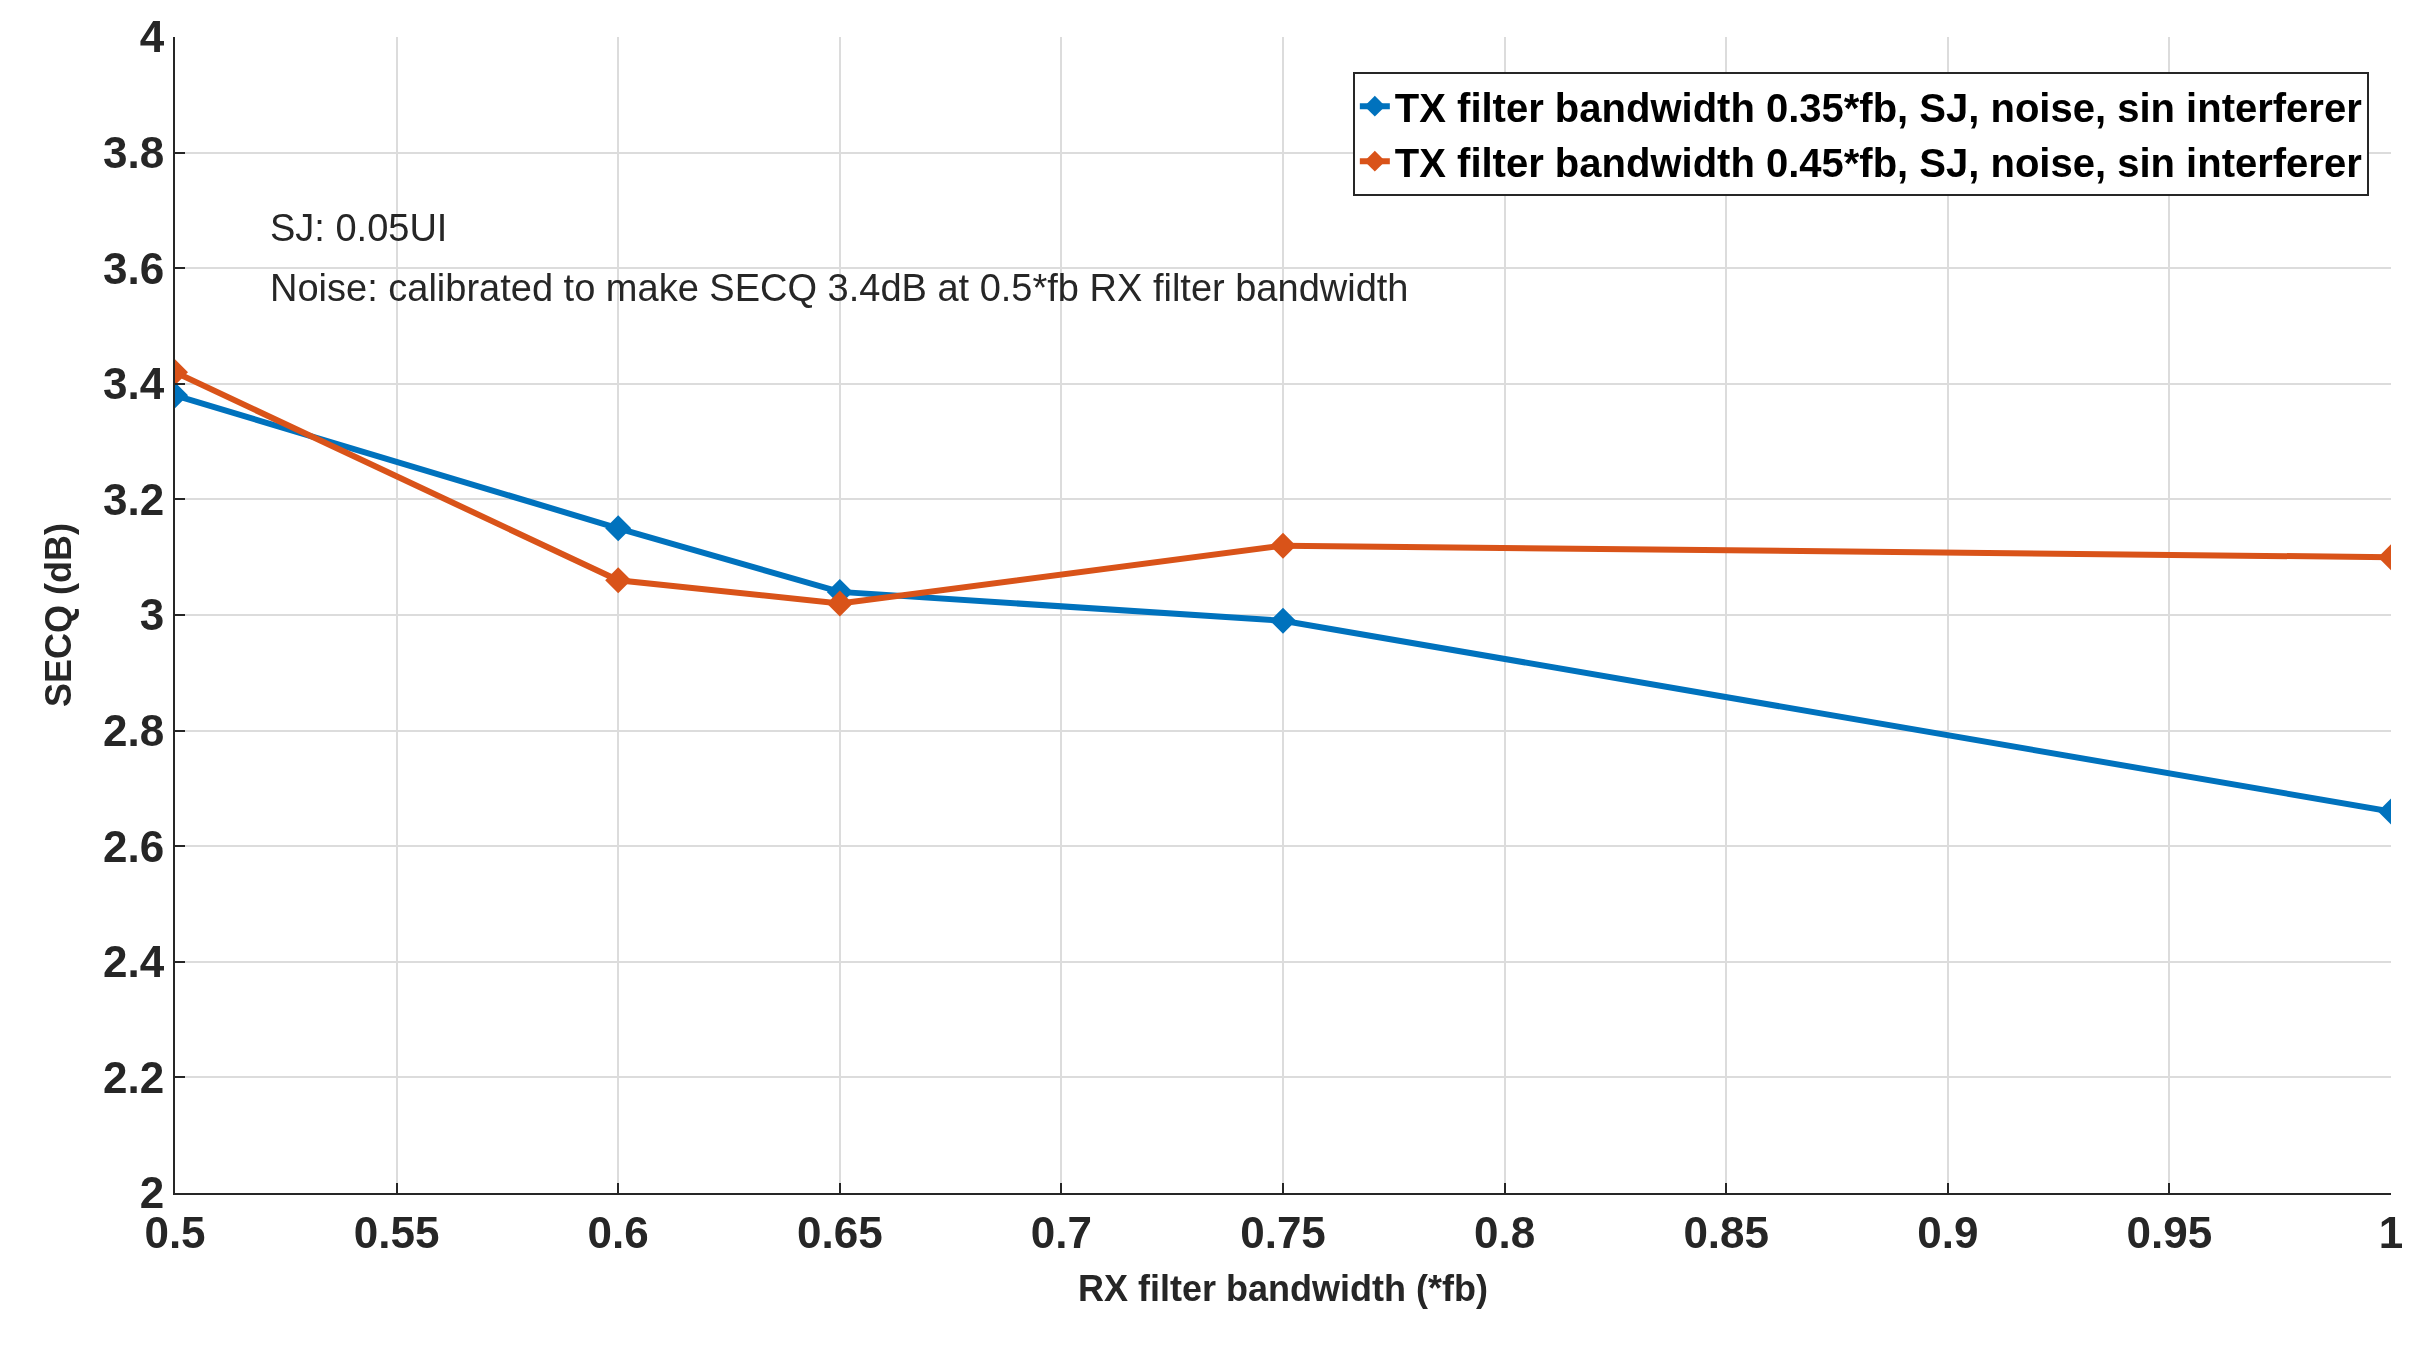 This screenshot has width=2421, height=1368. I want to click on x-tick-label: 0.9, so click(1948, 1232).